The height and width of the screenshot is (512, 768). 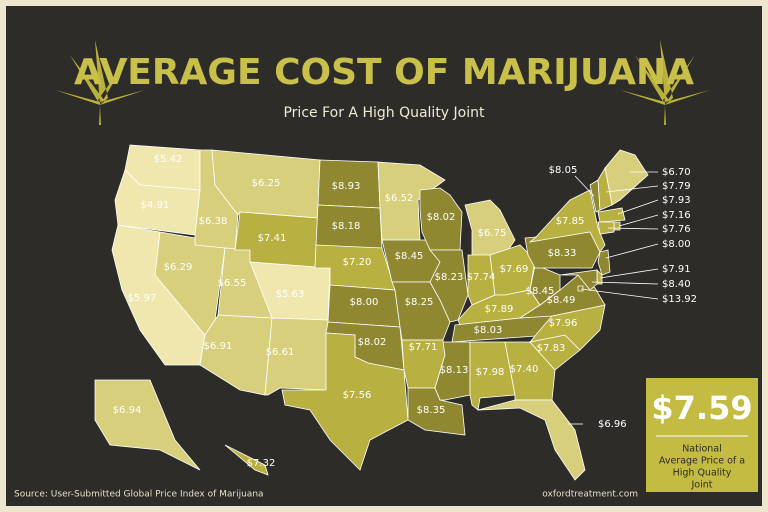 I want to click on leaf-left, so click(x=100, y=82).